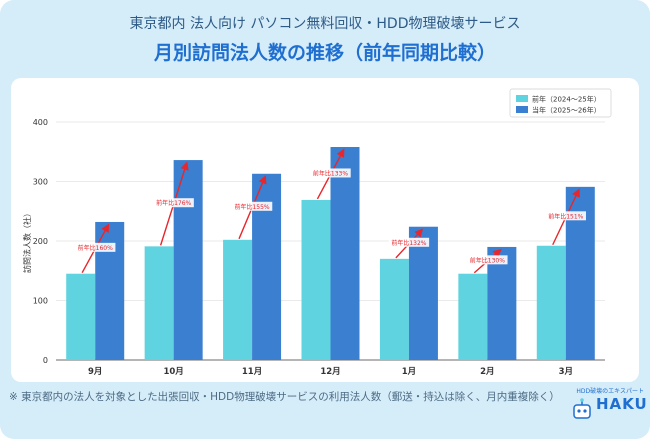 This screenshot has height=439, width=650. I want to click on y-tick-label: 0, so click(45, 360).